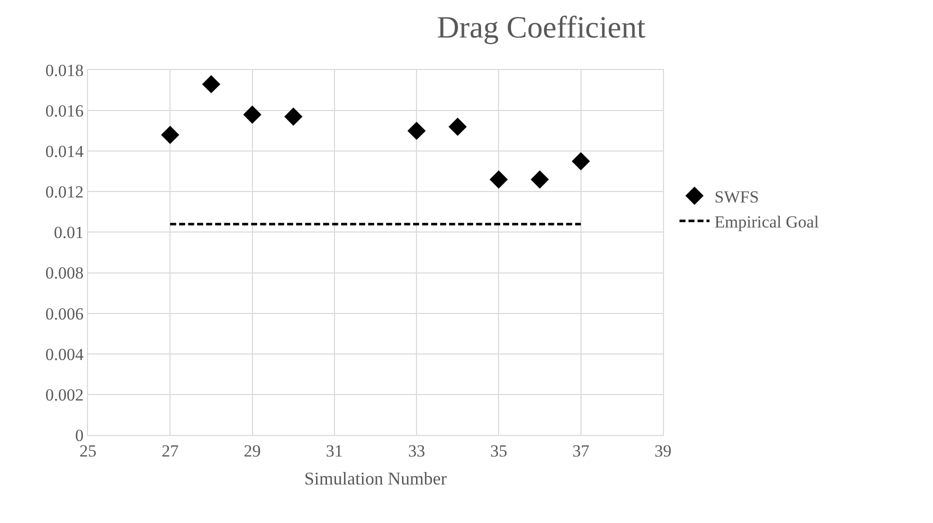 This screenshot has width=933, height=523. What do you see at coordinates (417, 450) in the screenshot?
I see `x-tick-label: 33` at bounding box center [417, 450].